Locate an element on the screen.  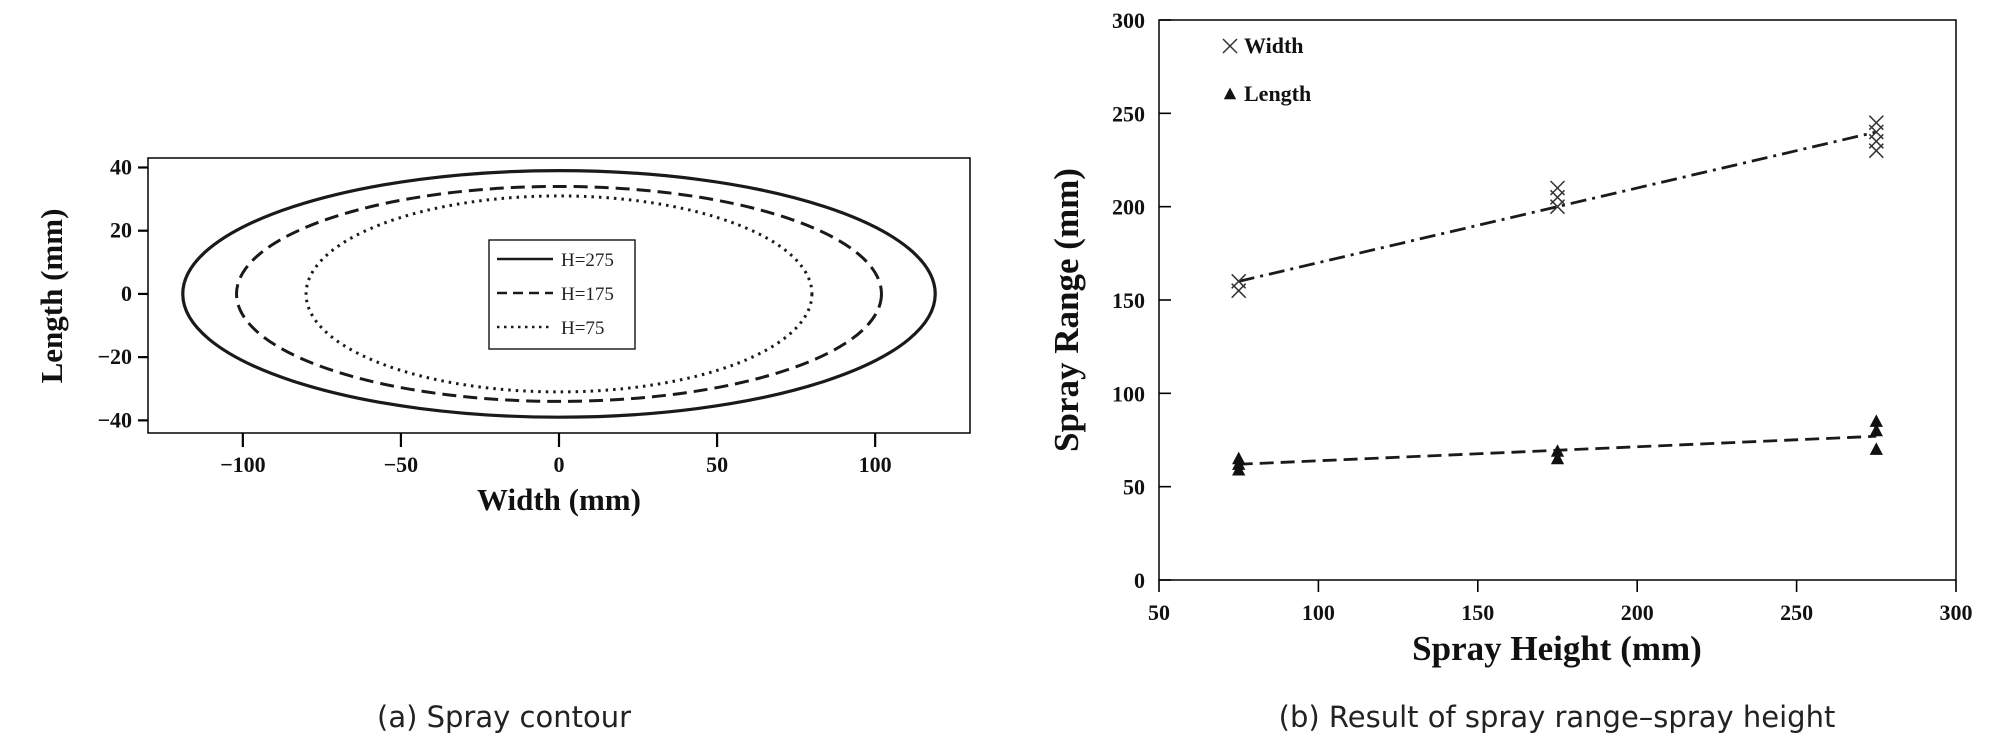
y-tick-label: 300 is located at coordinates (1128, 20).